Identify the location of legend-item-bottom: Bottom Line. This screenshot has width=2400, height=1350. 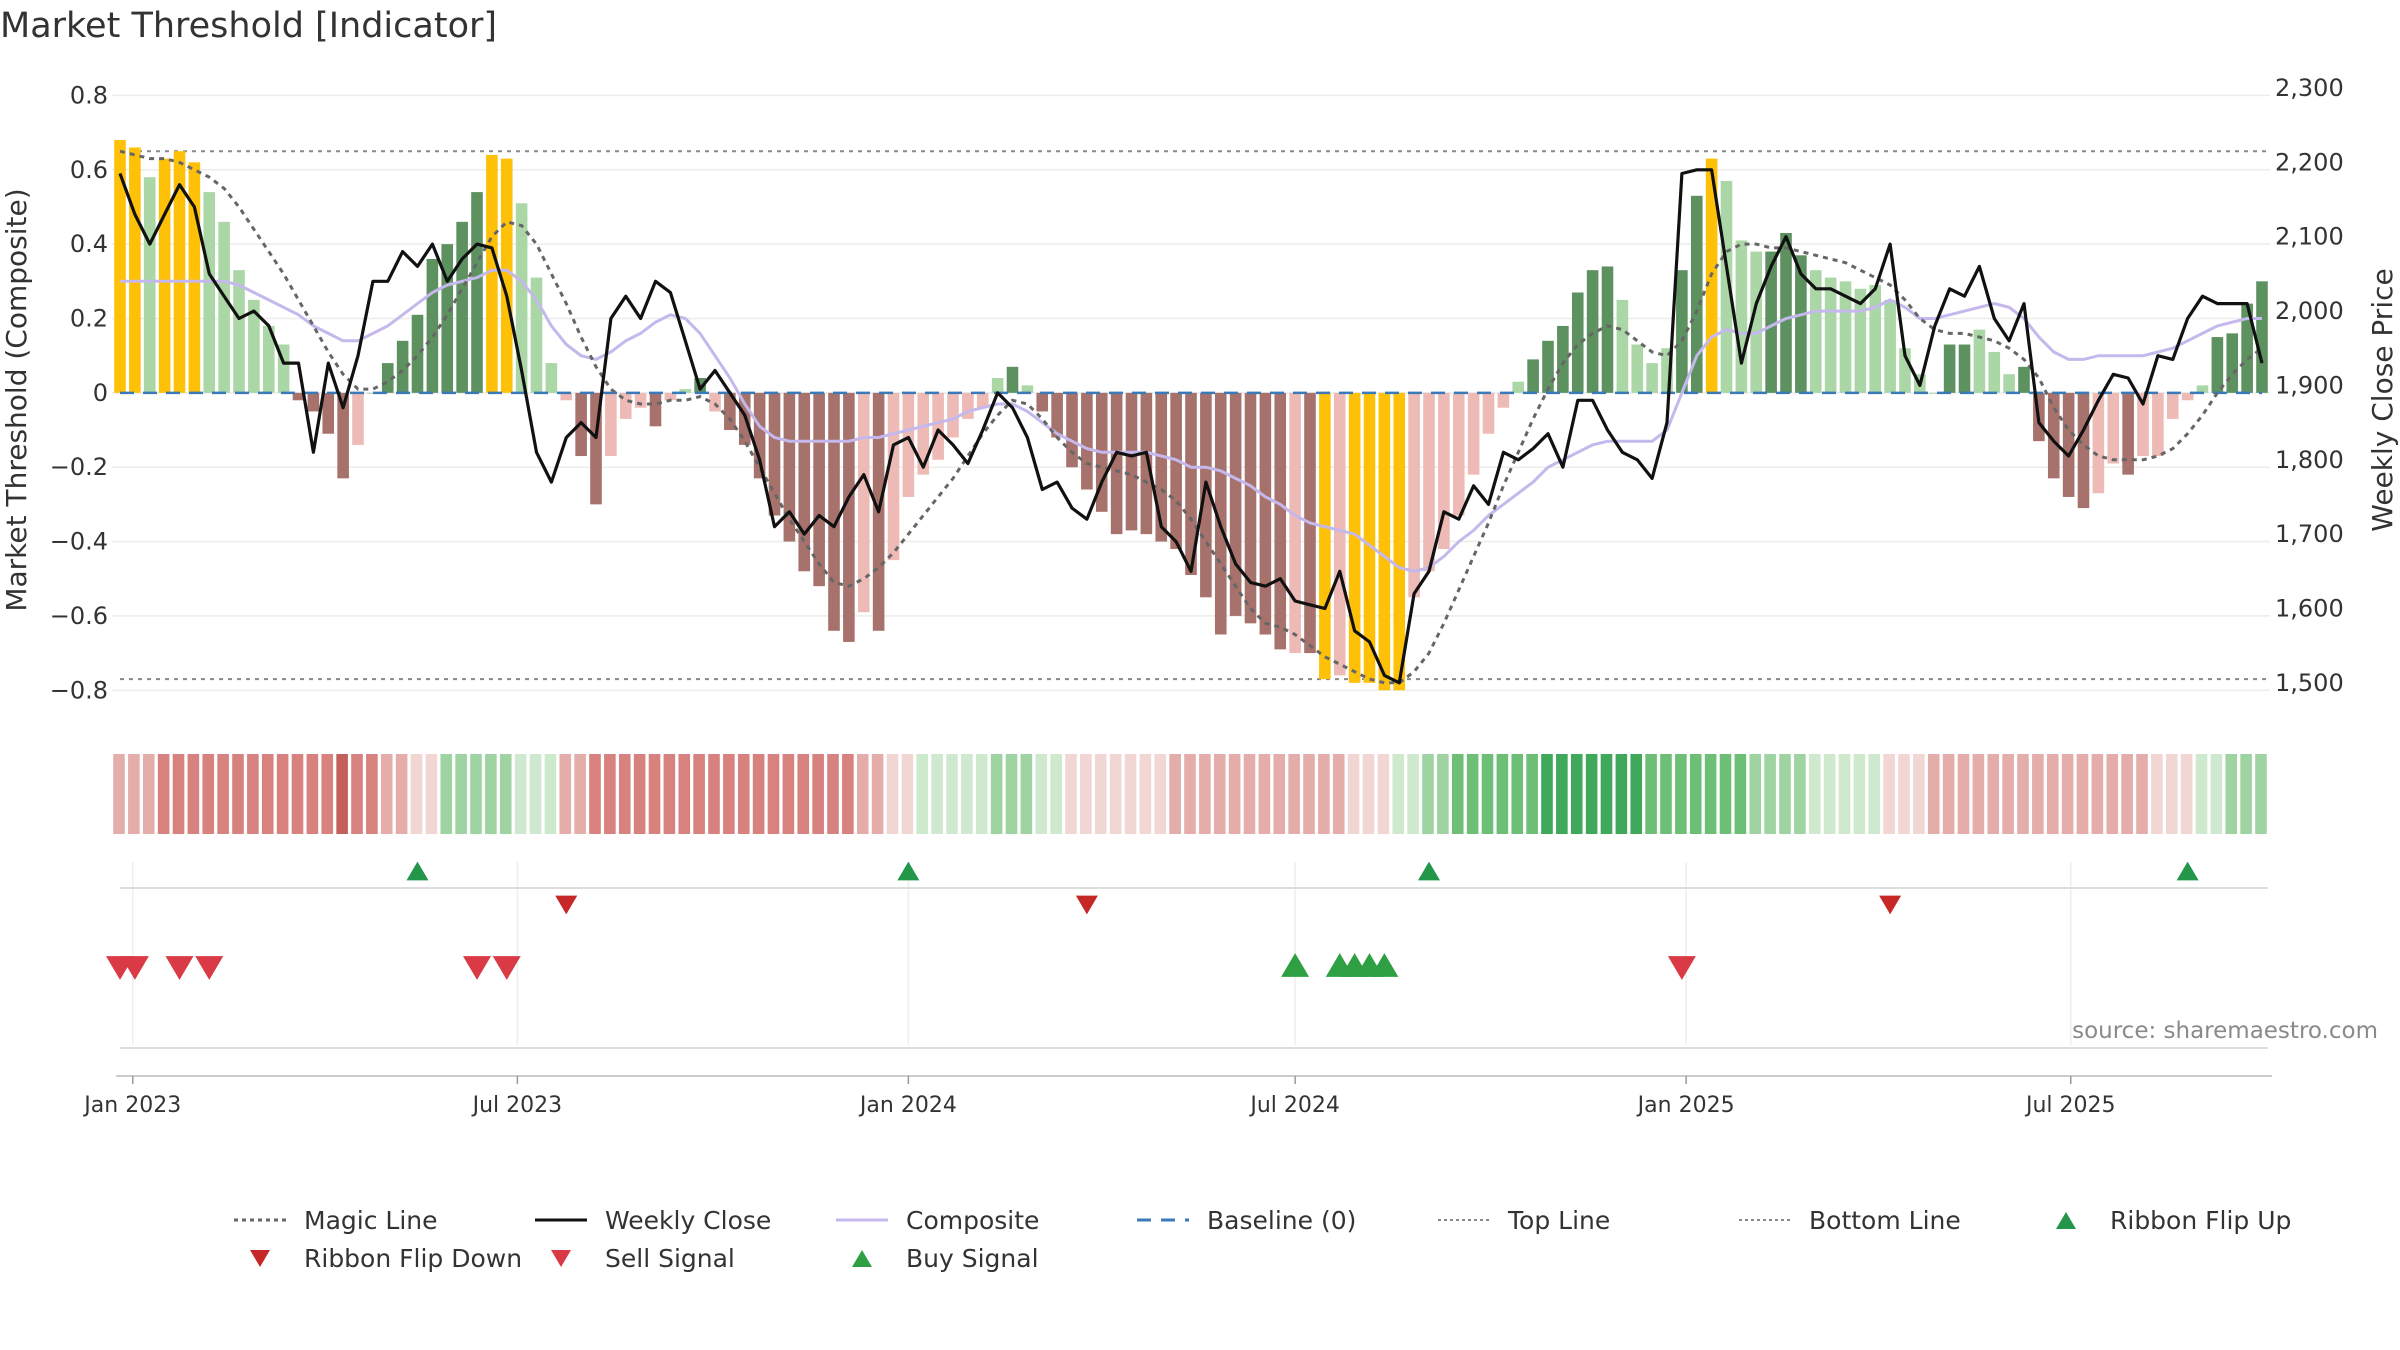
(1885, 1220).